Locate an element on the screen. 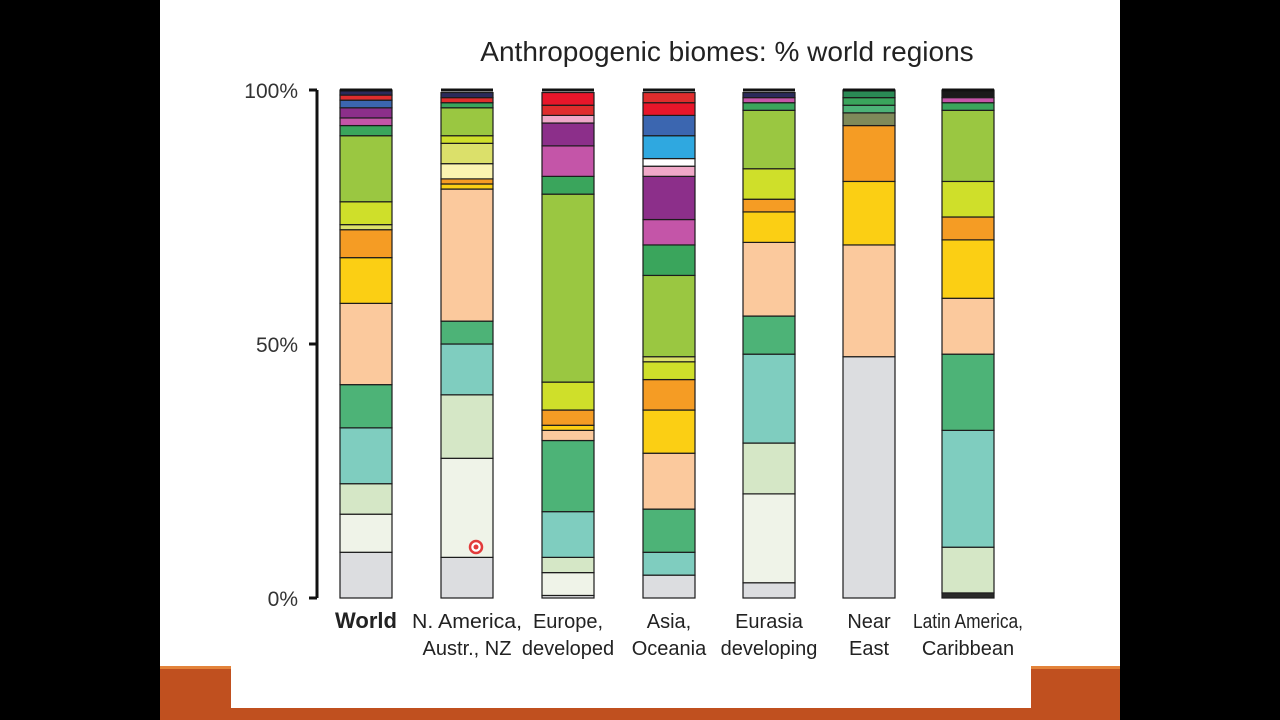 The image size is (1280, 720). y-tick-label: 0% is located at coordinates (283, 599).